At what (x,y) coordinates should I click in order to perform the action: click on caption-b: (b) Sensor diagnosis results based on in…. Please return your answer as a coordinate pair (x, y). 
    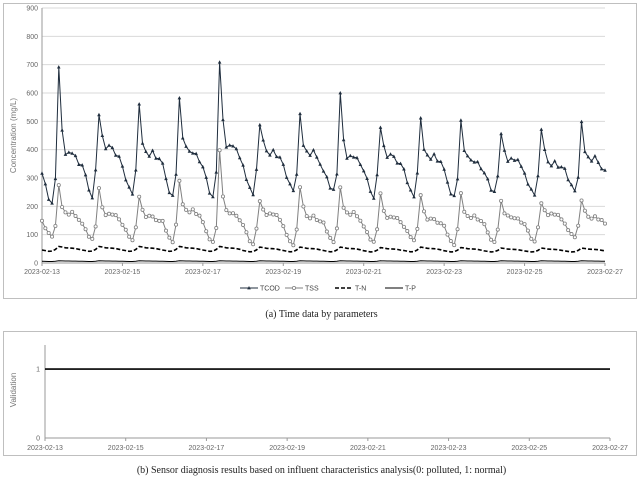
    Looking at the image, I should click on (321, 470).